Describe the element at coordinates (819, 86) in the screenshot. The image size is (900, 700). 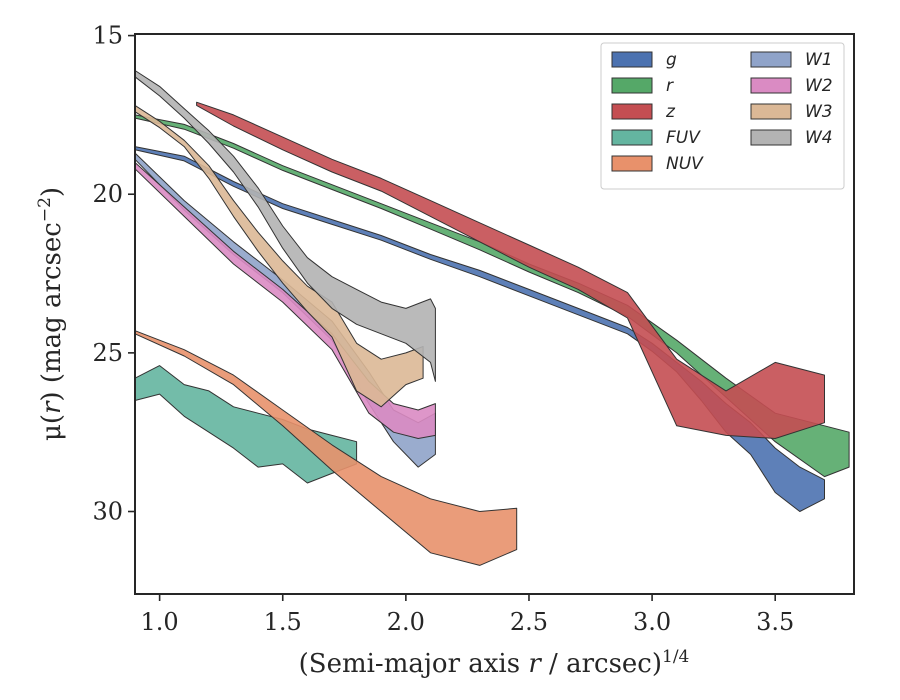
I see `legend-label-w2: W2` at that location.